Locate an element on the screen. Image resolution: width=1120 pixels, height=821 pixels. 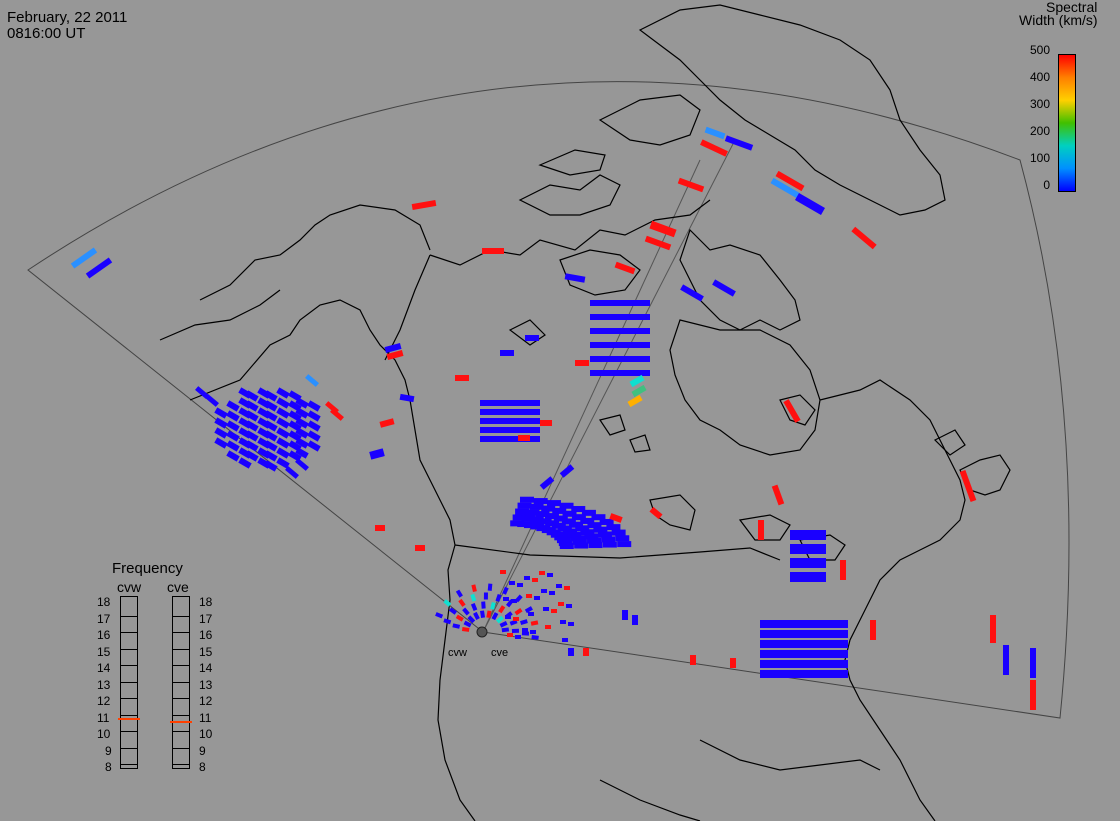
frequency-tick-label: 9 is located at coordinates (202, 750).